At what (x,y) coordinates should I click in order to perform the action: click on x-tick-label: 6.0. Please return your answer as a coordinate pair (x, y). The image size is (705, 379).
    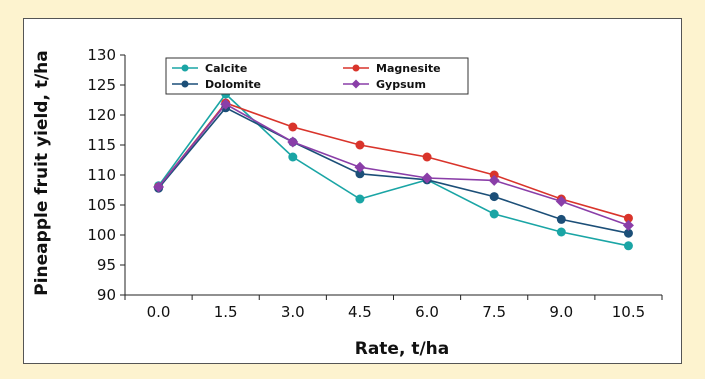
    Looking at the image, I should click on (427, 312).